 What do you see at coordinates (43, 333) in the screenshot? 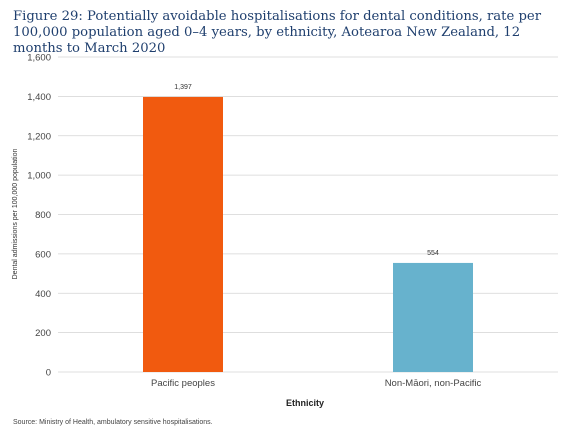
I see `y-tick-label: 200` at bounding box center [43, 333].